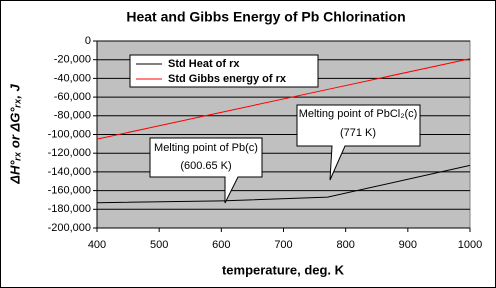  I want to click on legend-label: Std Heat of rx, so click(204, 64).